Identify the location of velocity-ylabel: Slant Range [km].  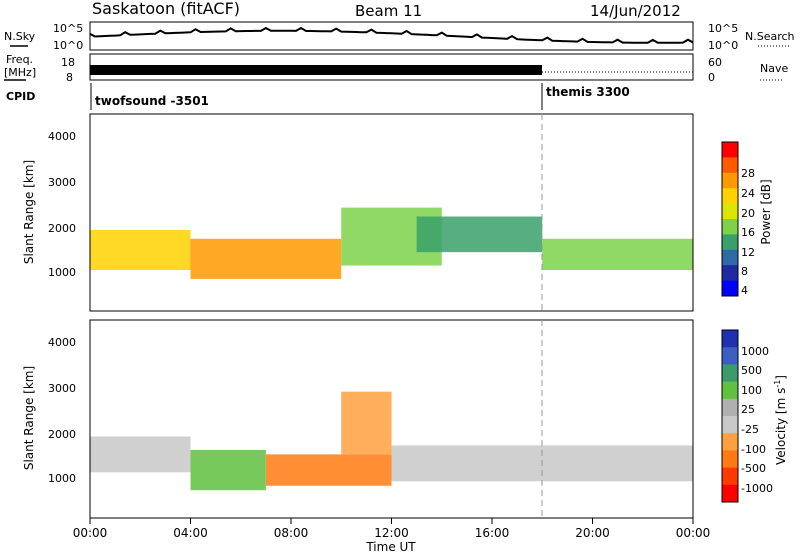
(29, 418).